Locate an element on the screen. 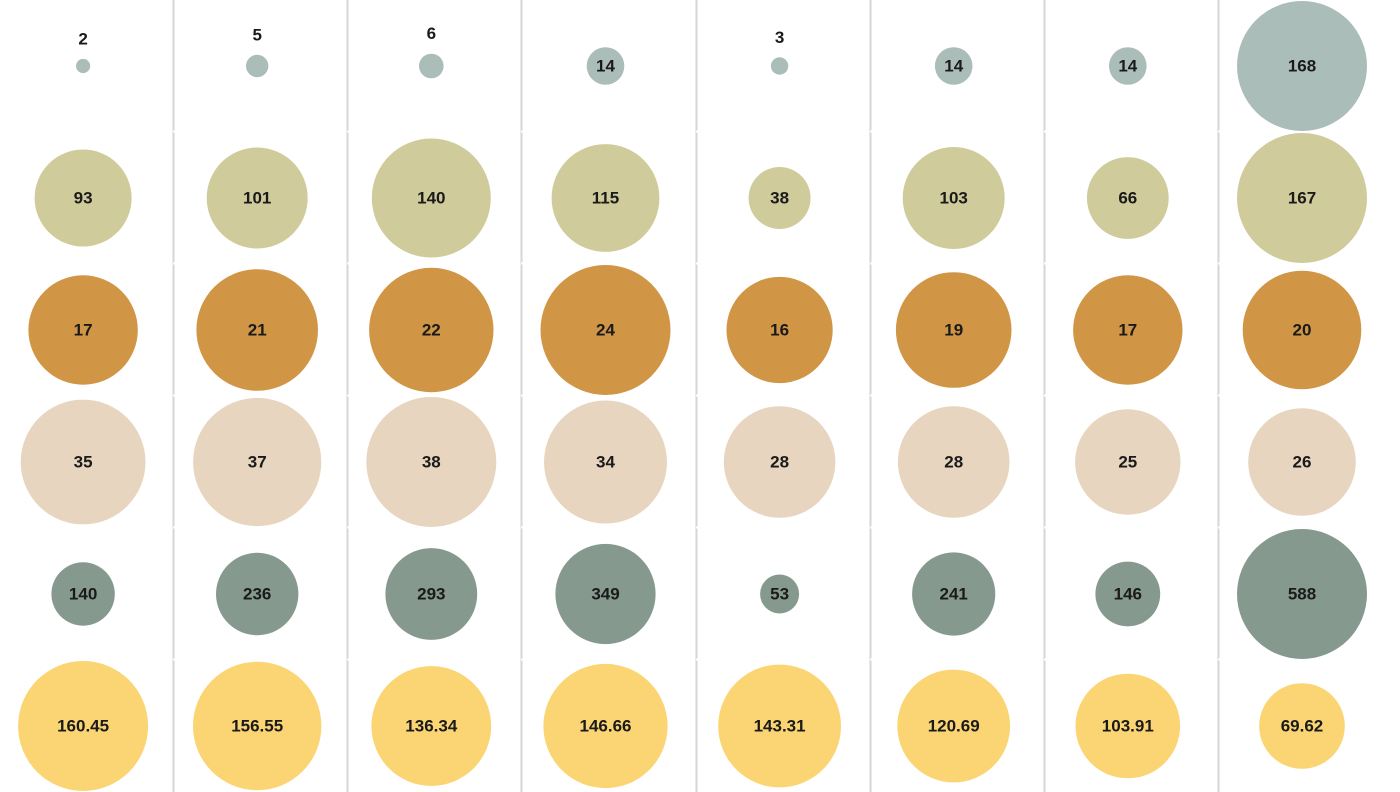 This screenshot has height=792, width=1400. bubble-value-label: 101 is located at coordinates (257, 198).